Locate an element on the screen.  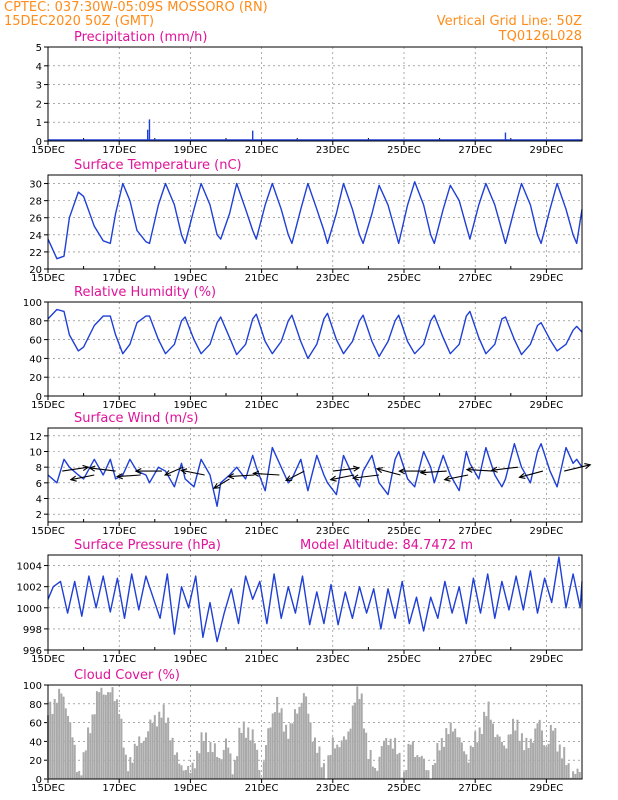
rh-xtick-label: 15DEC is located at coordinates (48, 405).